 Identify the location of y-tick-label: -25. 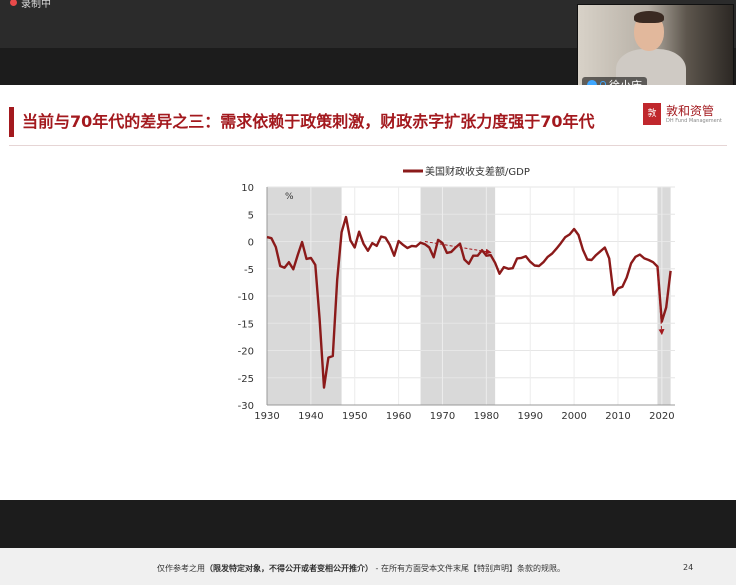
(246, 379).